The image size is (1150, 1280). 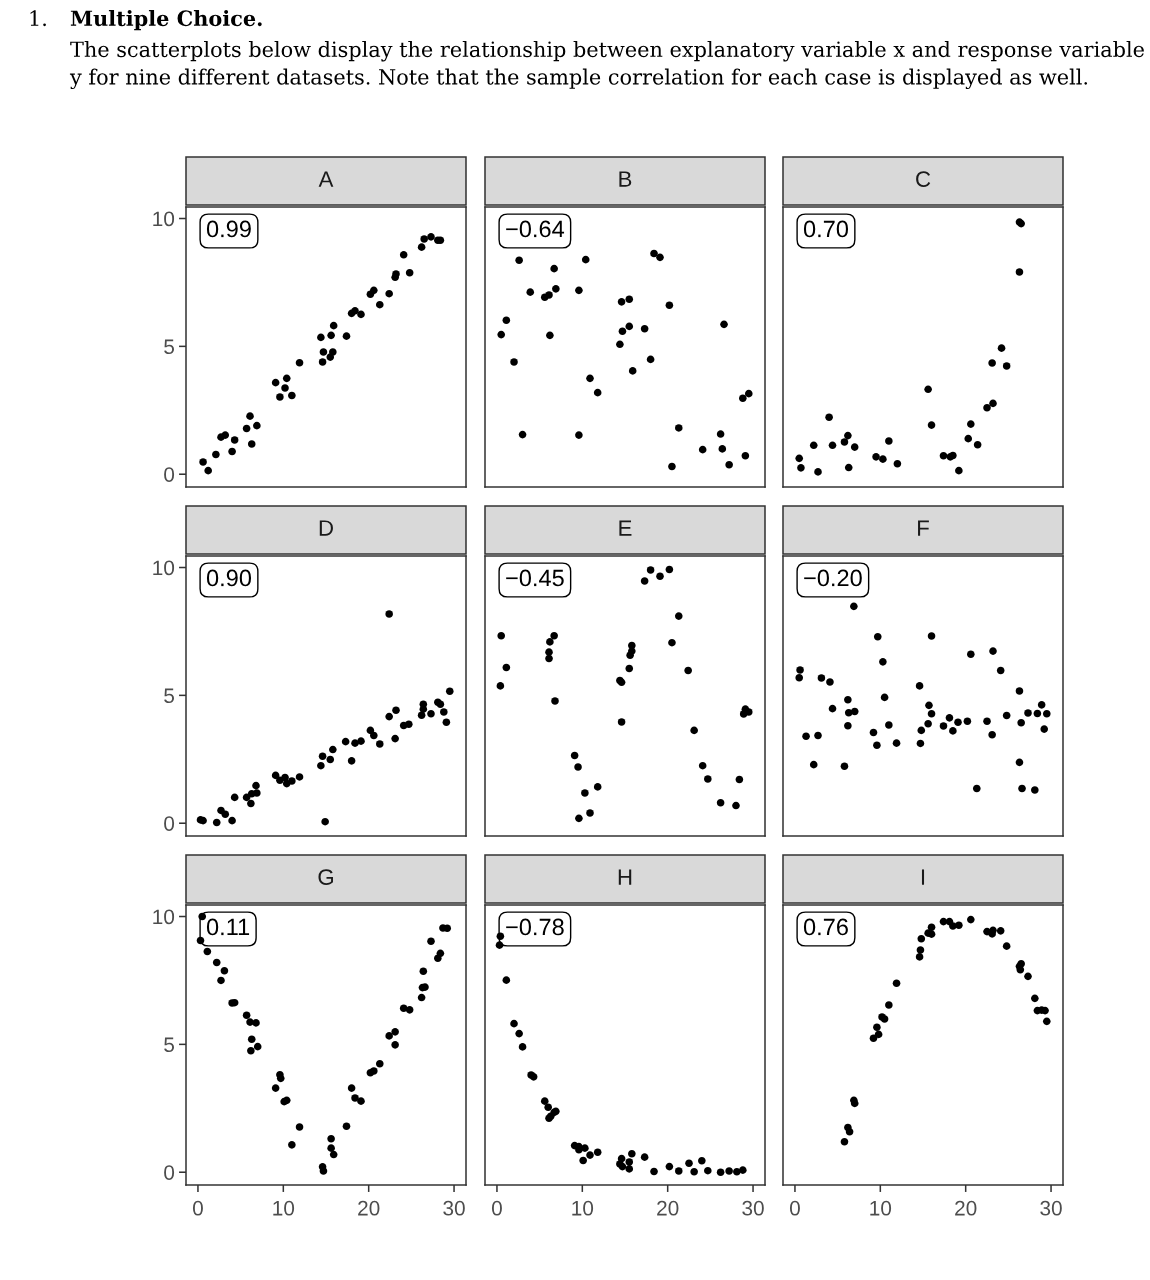 What do you see at coordinates (229, 578) in the screenshot?
I see `annotation: 0.90` at bounding box center [229, 578].